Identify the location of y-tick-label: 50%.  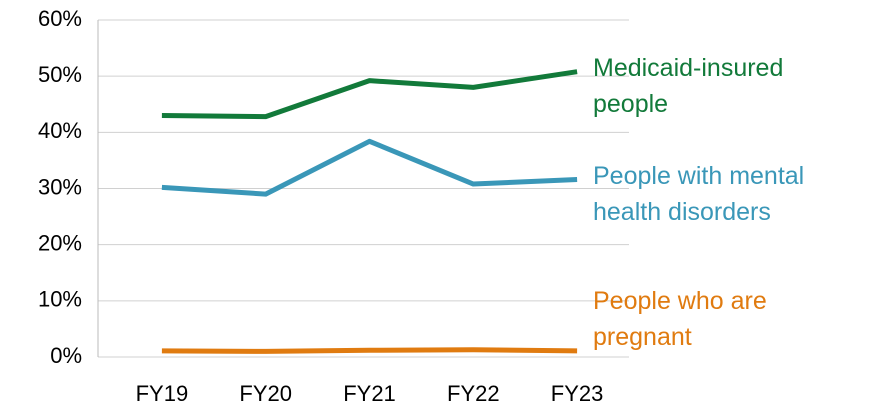
(60, 74).